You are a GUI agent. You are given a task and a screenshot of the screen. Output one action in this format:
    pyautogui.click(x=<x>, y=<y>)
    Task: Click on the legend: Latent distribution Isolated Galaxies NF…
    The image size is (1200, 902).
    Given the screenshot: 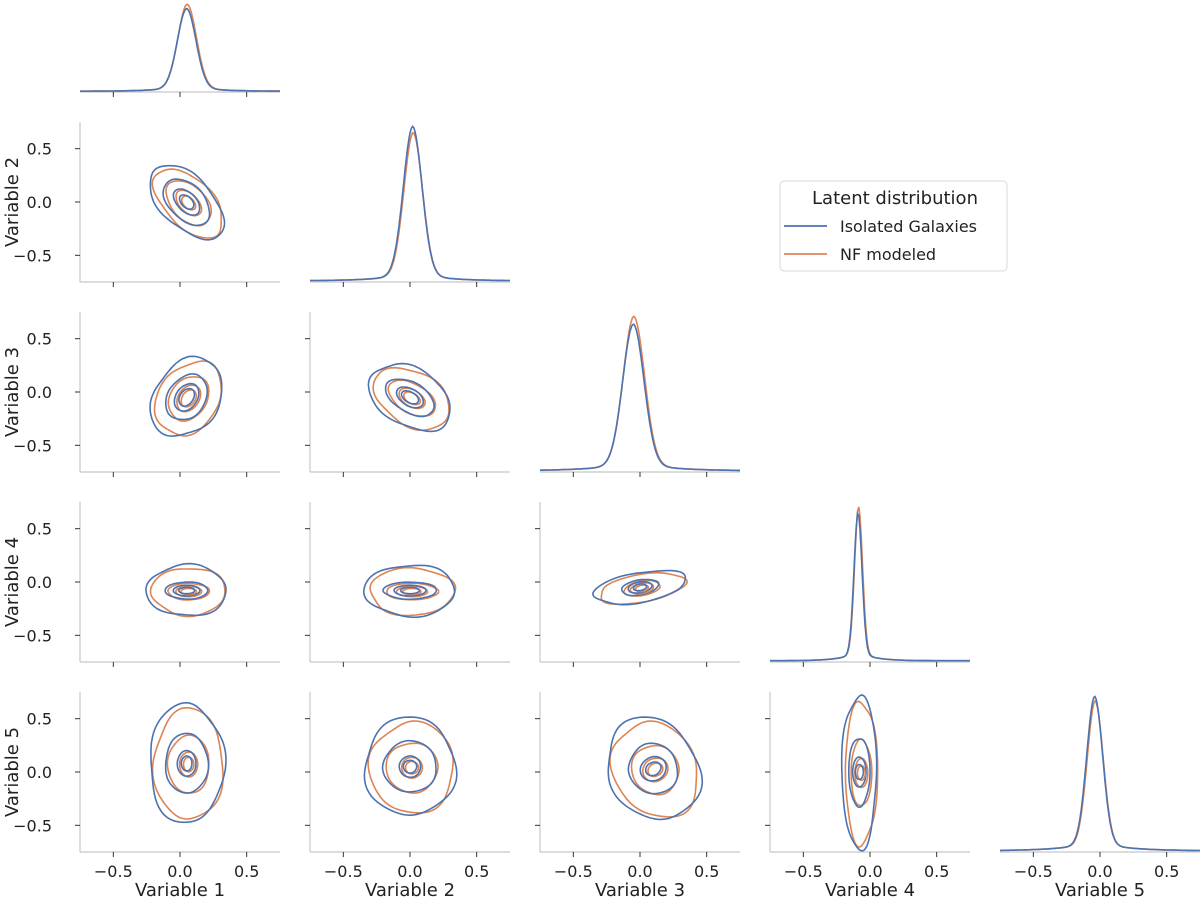 What is the action you would take?
    pyautogui.click(x=893, y=226)
    